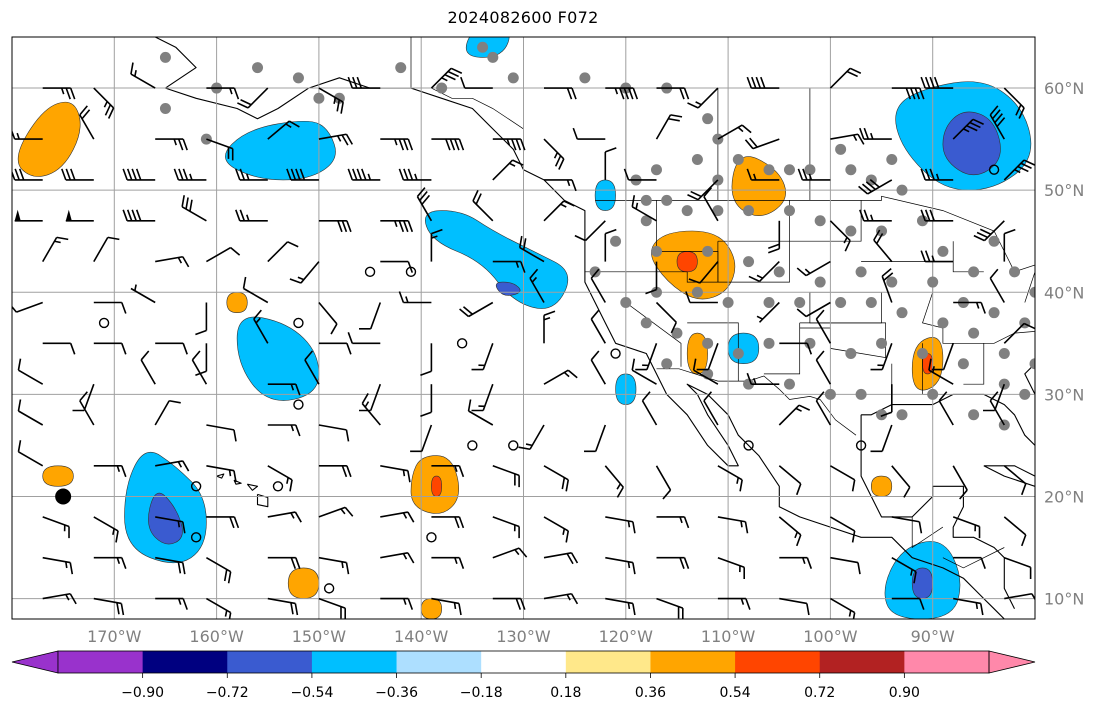  I want to click on colorbar-label: −0.18, so click(481, 693).